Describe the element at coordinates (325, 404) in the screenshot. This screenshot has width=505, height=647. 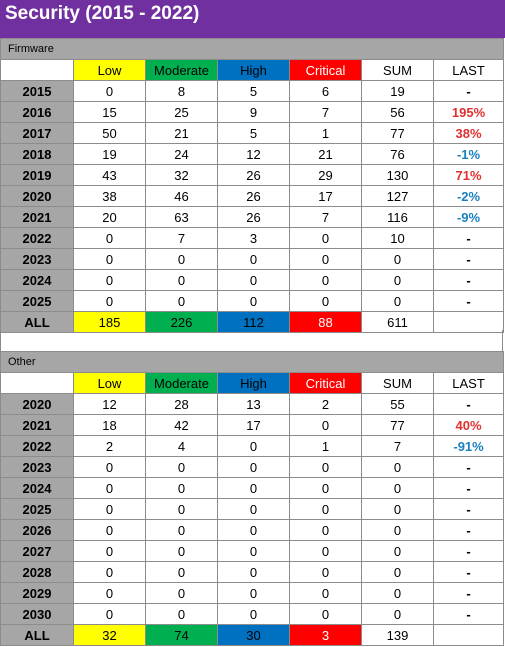
I see `critical-cell: 2` at that location.